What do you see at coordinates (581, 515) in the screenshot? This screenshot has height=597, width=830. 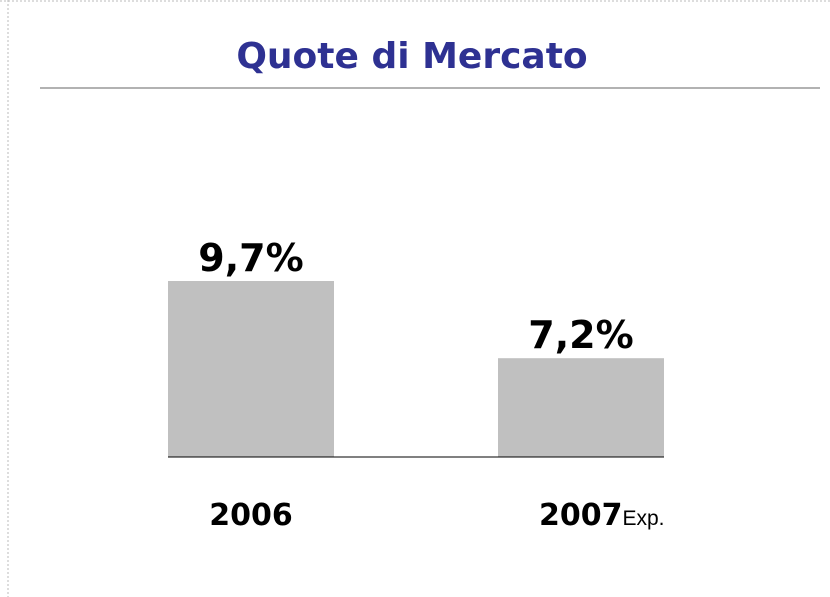 I see `category-year: 2007` at bounding box center [581, 515].